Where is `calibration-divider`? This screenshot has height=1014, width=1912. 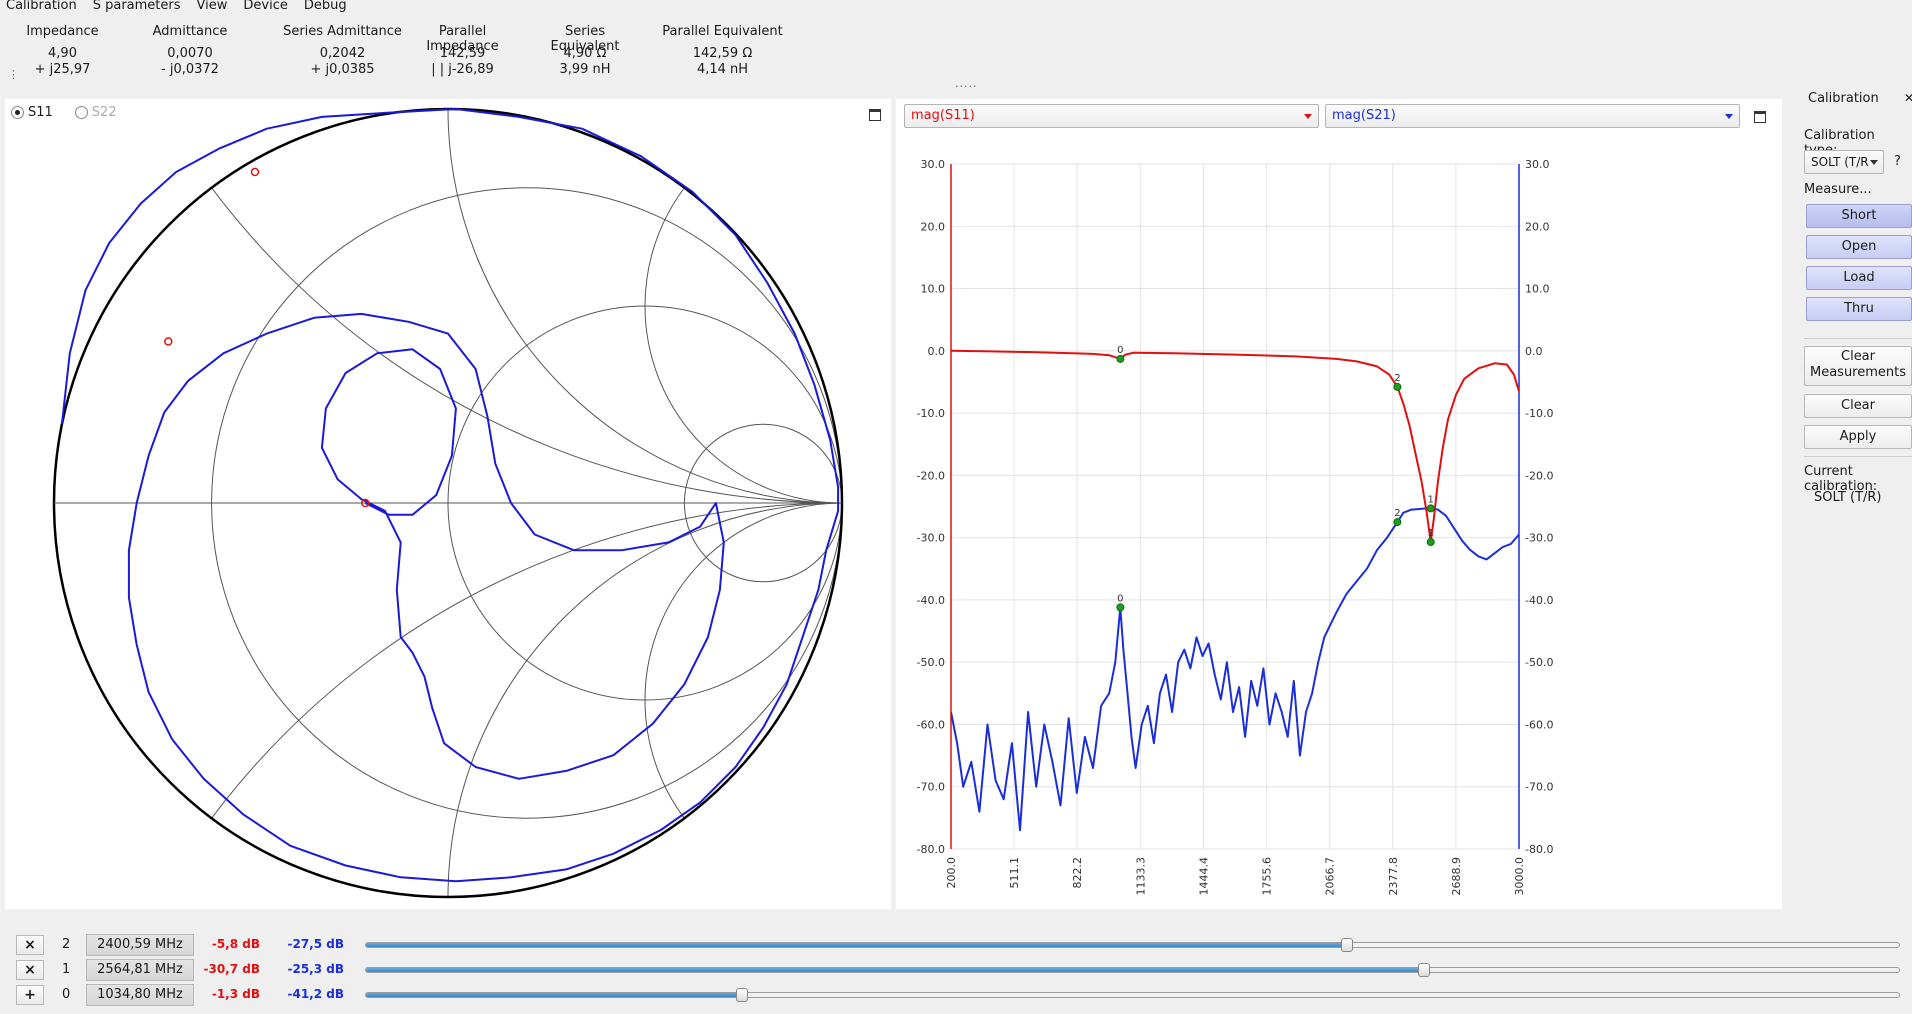
calibration-divider is located at coordinates (1858, 338).